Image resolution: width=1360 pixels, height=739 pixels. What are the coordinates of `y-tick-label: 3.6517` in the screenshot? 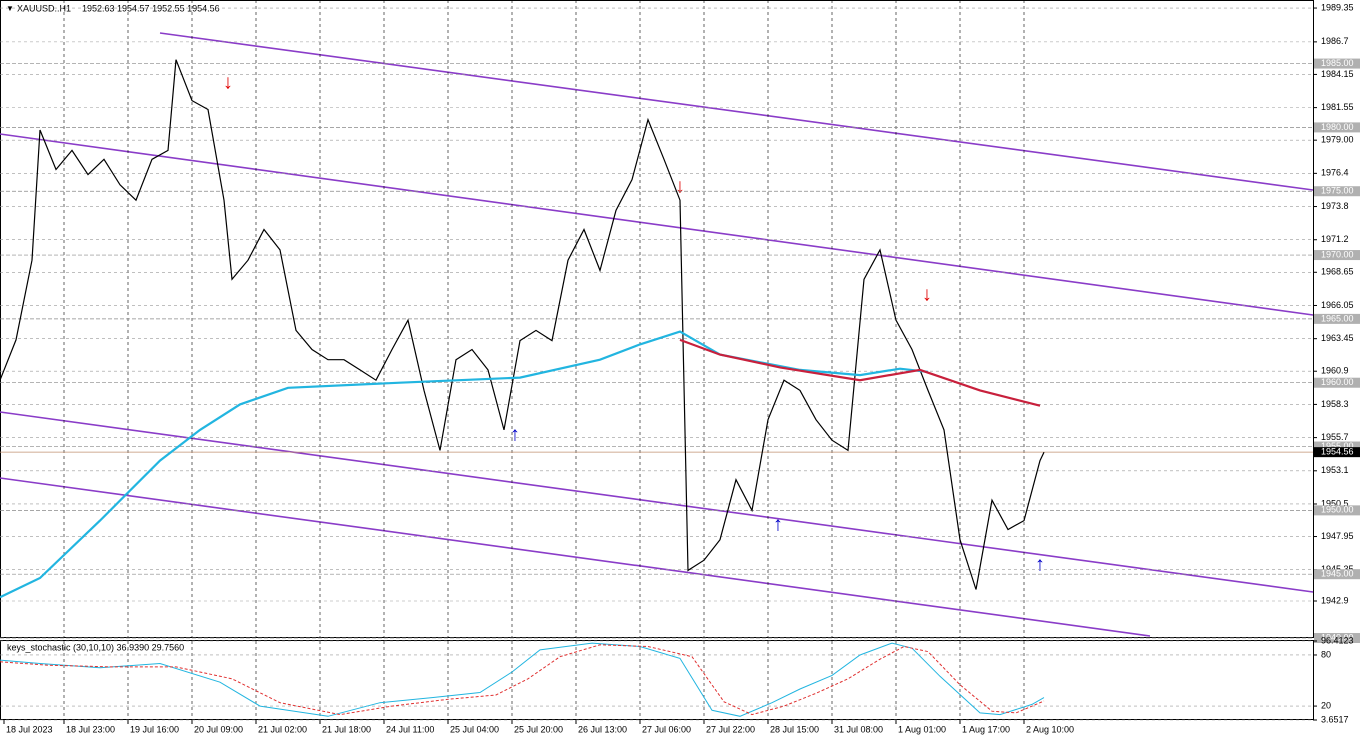 It's located at (1335, 719).